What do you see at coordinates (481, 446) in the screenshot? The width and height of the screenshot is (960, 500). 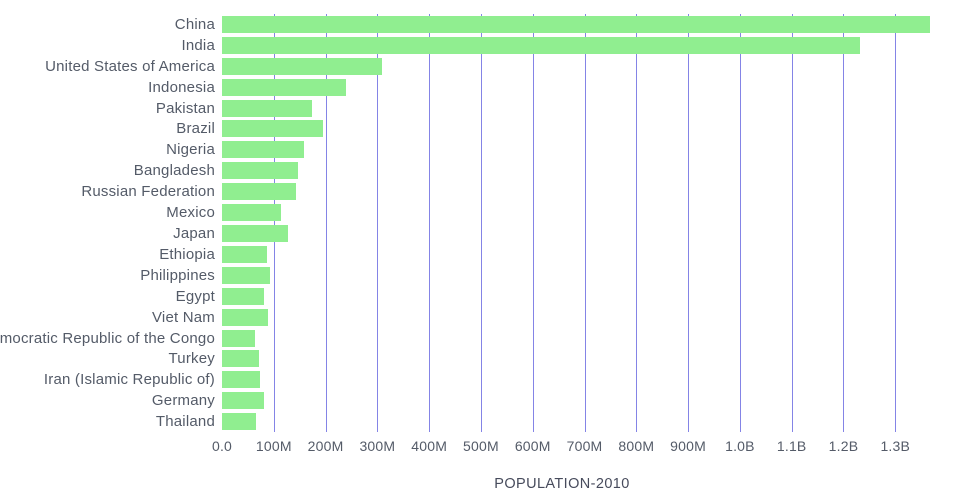 I see `x-tick-label: 500M` at bounding box center [481, 446].